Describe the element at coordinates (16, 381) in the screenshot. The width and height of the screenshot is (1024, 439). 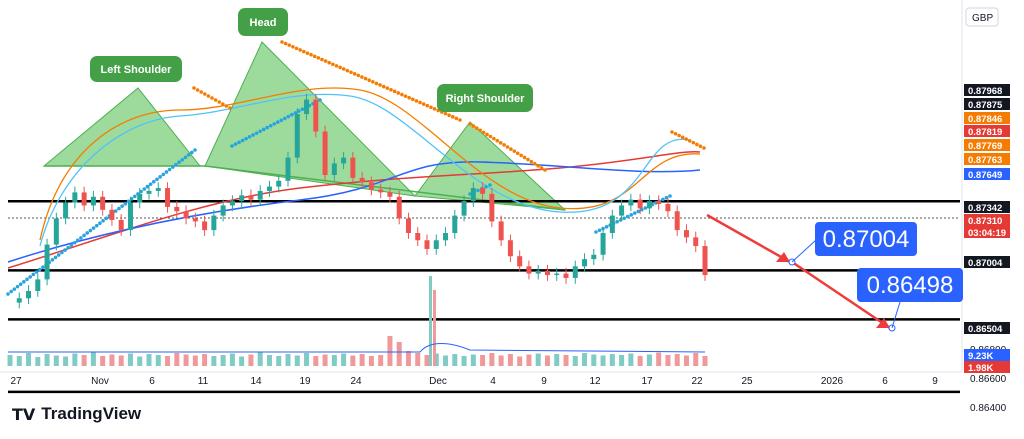
I see `time-tick: 27` at that location.